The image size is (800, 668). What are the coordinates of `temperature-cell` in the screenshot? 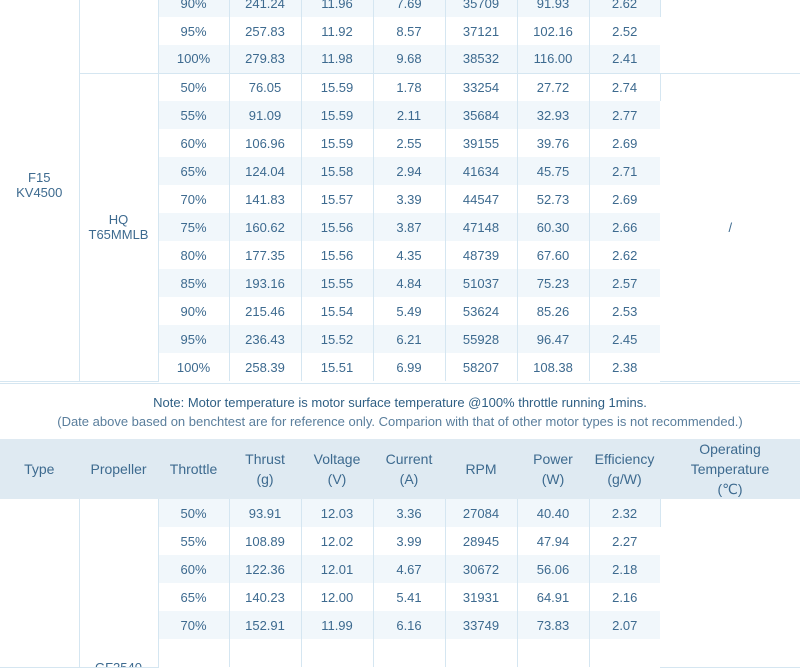 It's located at (730, 583).